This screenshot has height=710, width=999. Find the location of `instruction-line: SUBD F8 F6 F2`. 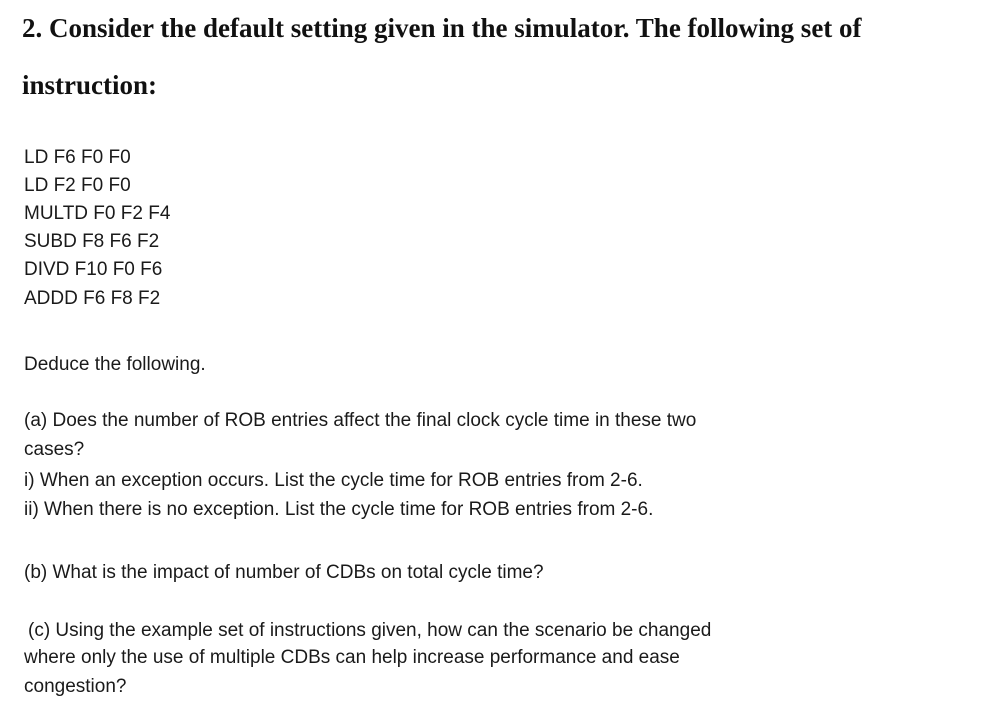

instruction-line: SUBD F8 F6 F2 is located at coordinates (92, 241).